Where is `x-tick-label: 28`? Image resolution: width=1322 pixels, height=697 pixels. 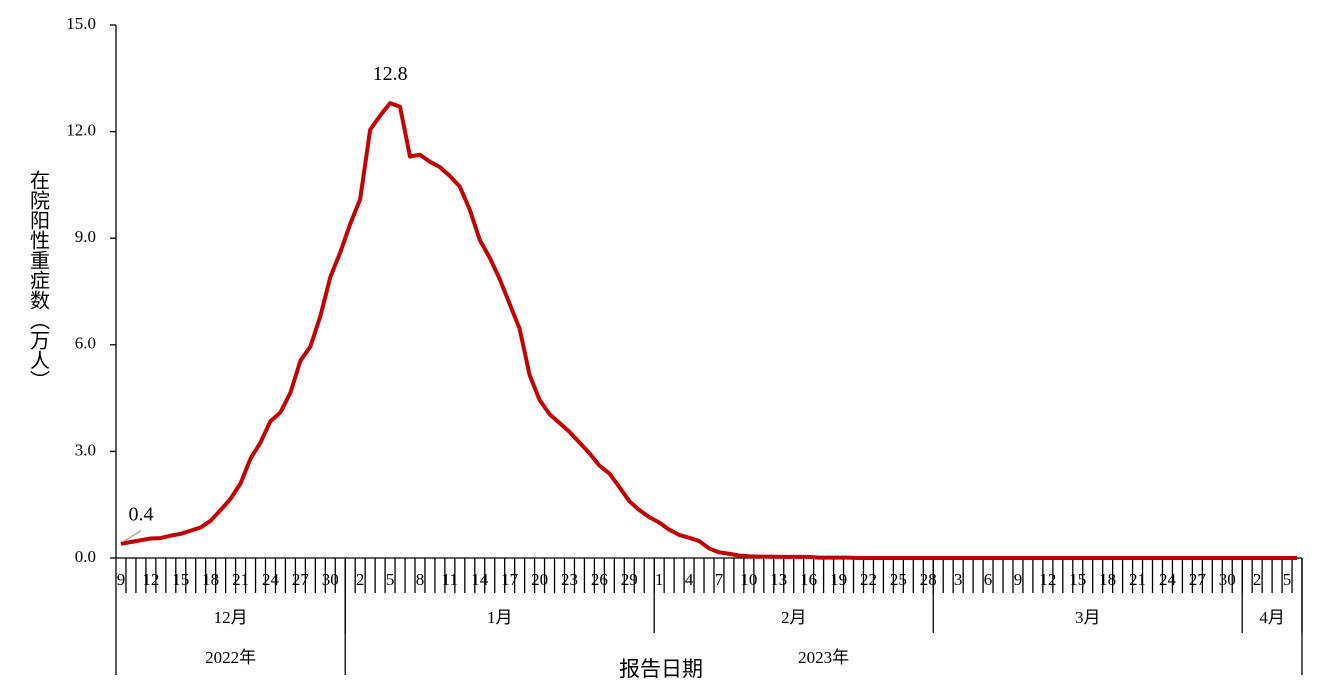 x-tick-label: 28 is located at coordinates (928, 579).